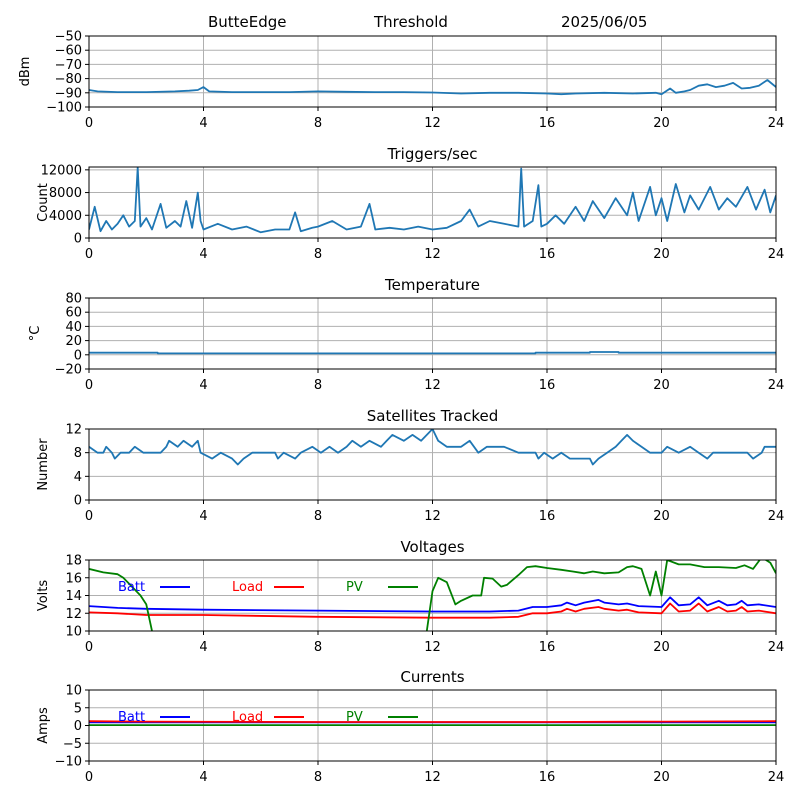 The height and width of the screenshot is (800, 800). What do you see at coordinates (73, 561) in the screenshot?
I see `y-tick-label: 18` at bounding box center [73, 561].